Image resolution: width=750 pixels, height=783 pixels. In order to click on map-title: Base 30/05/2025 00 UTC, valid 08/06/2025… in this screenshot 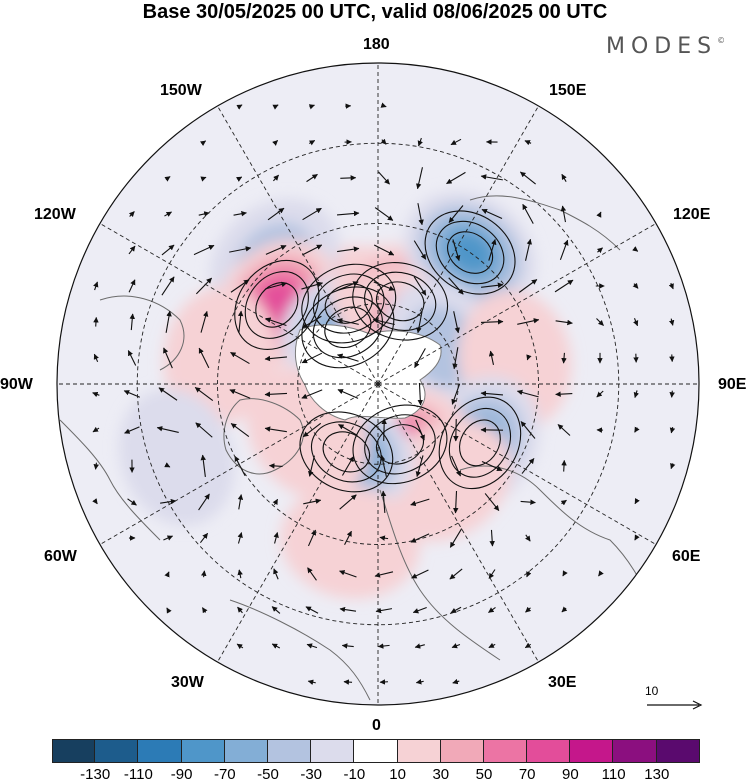, I will do `click(375, 12)`.